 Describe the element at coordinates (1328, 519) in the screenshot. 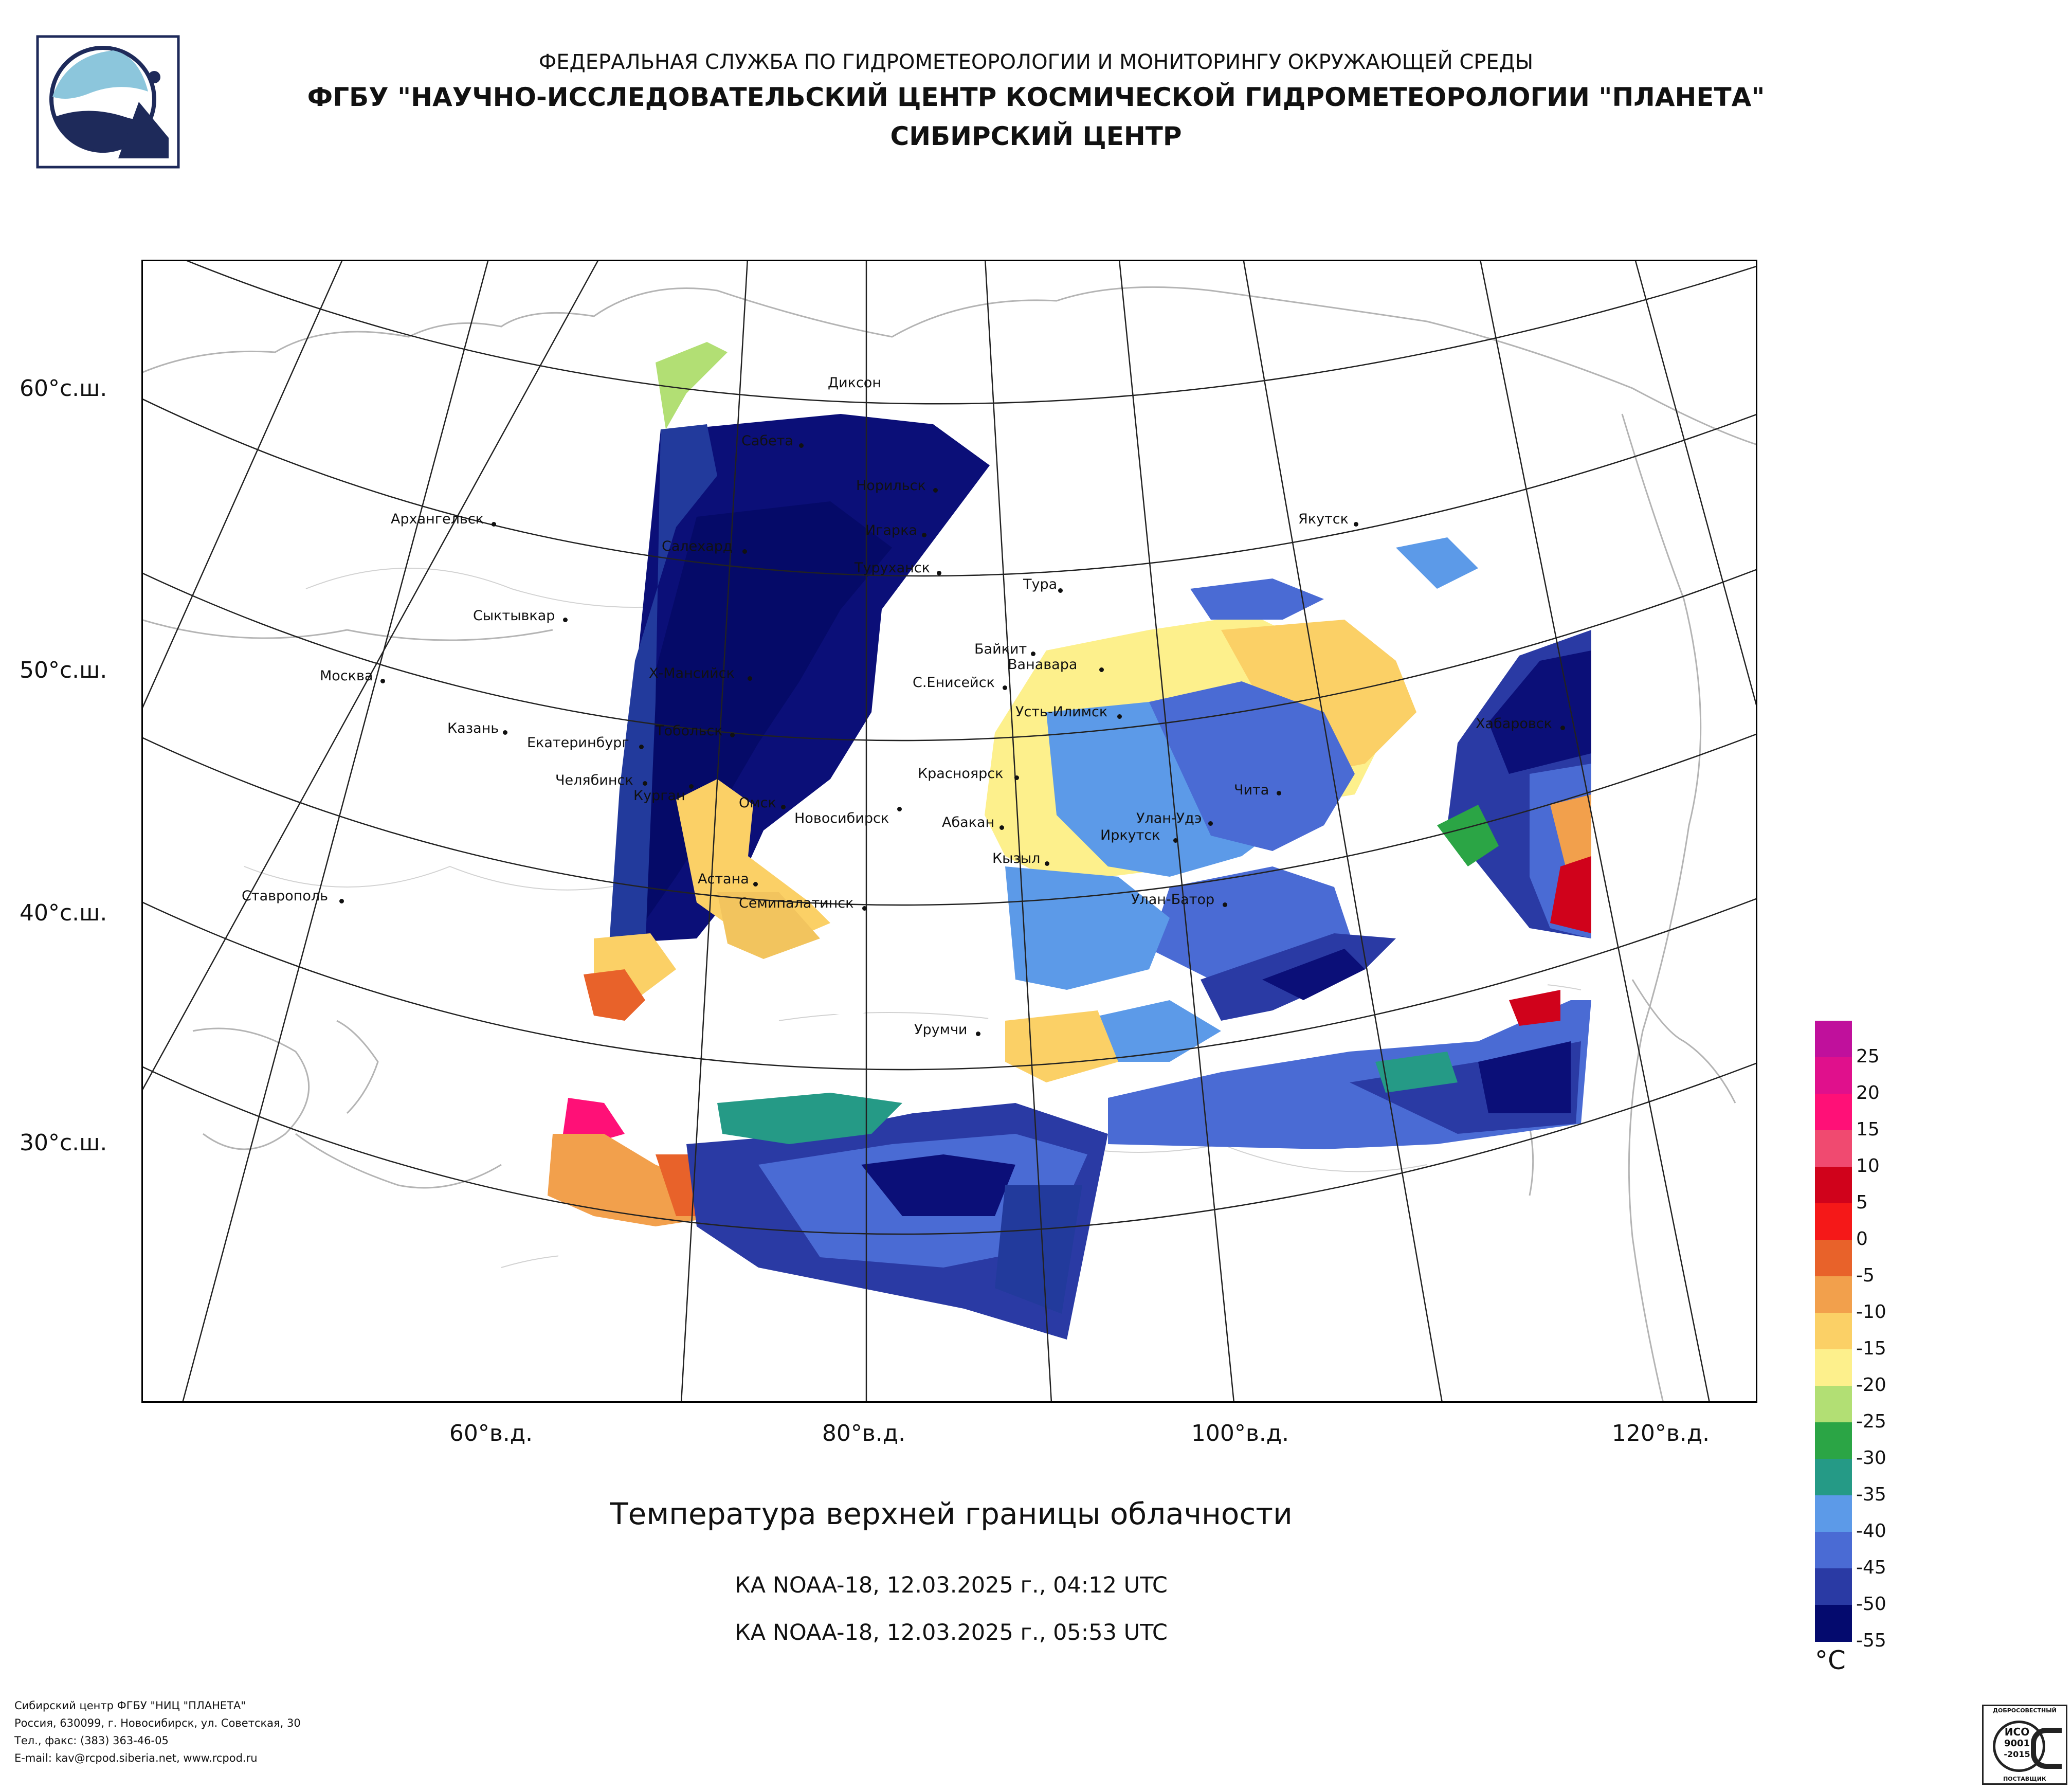

I see `city-yakutsk: Якутск` at that location.